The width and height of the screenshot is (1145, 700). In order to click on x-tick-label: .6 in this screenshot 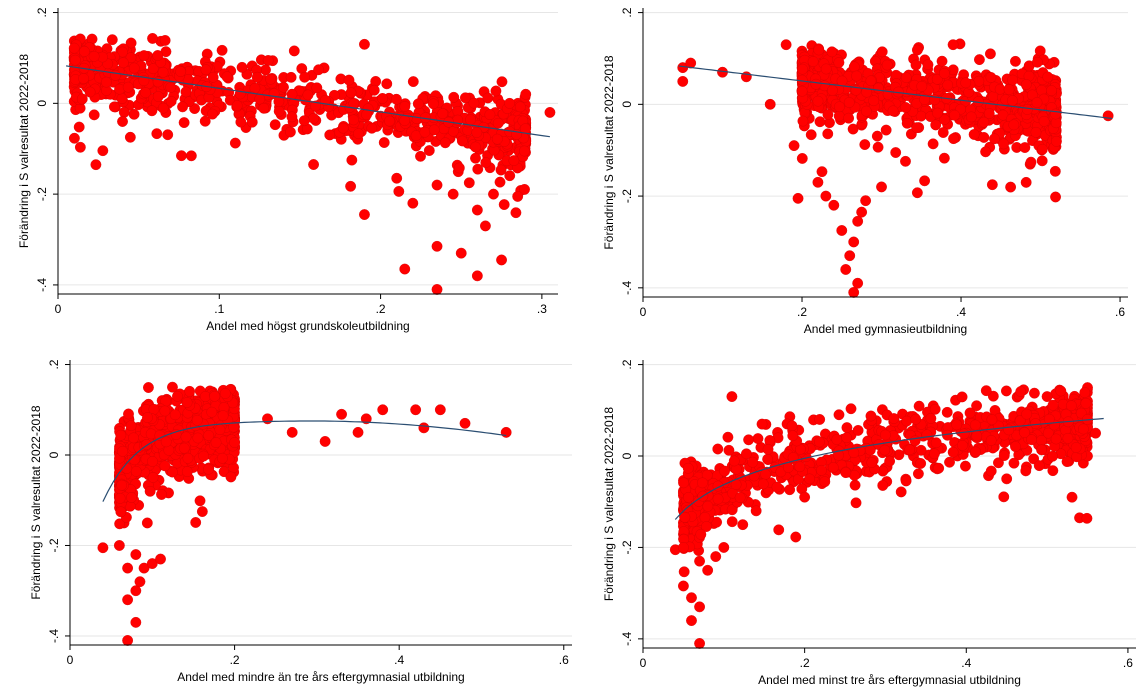, I will do `click(564, 660)`.